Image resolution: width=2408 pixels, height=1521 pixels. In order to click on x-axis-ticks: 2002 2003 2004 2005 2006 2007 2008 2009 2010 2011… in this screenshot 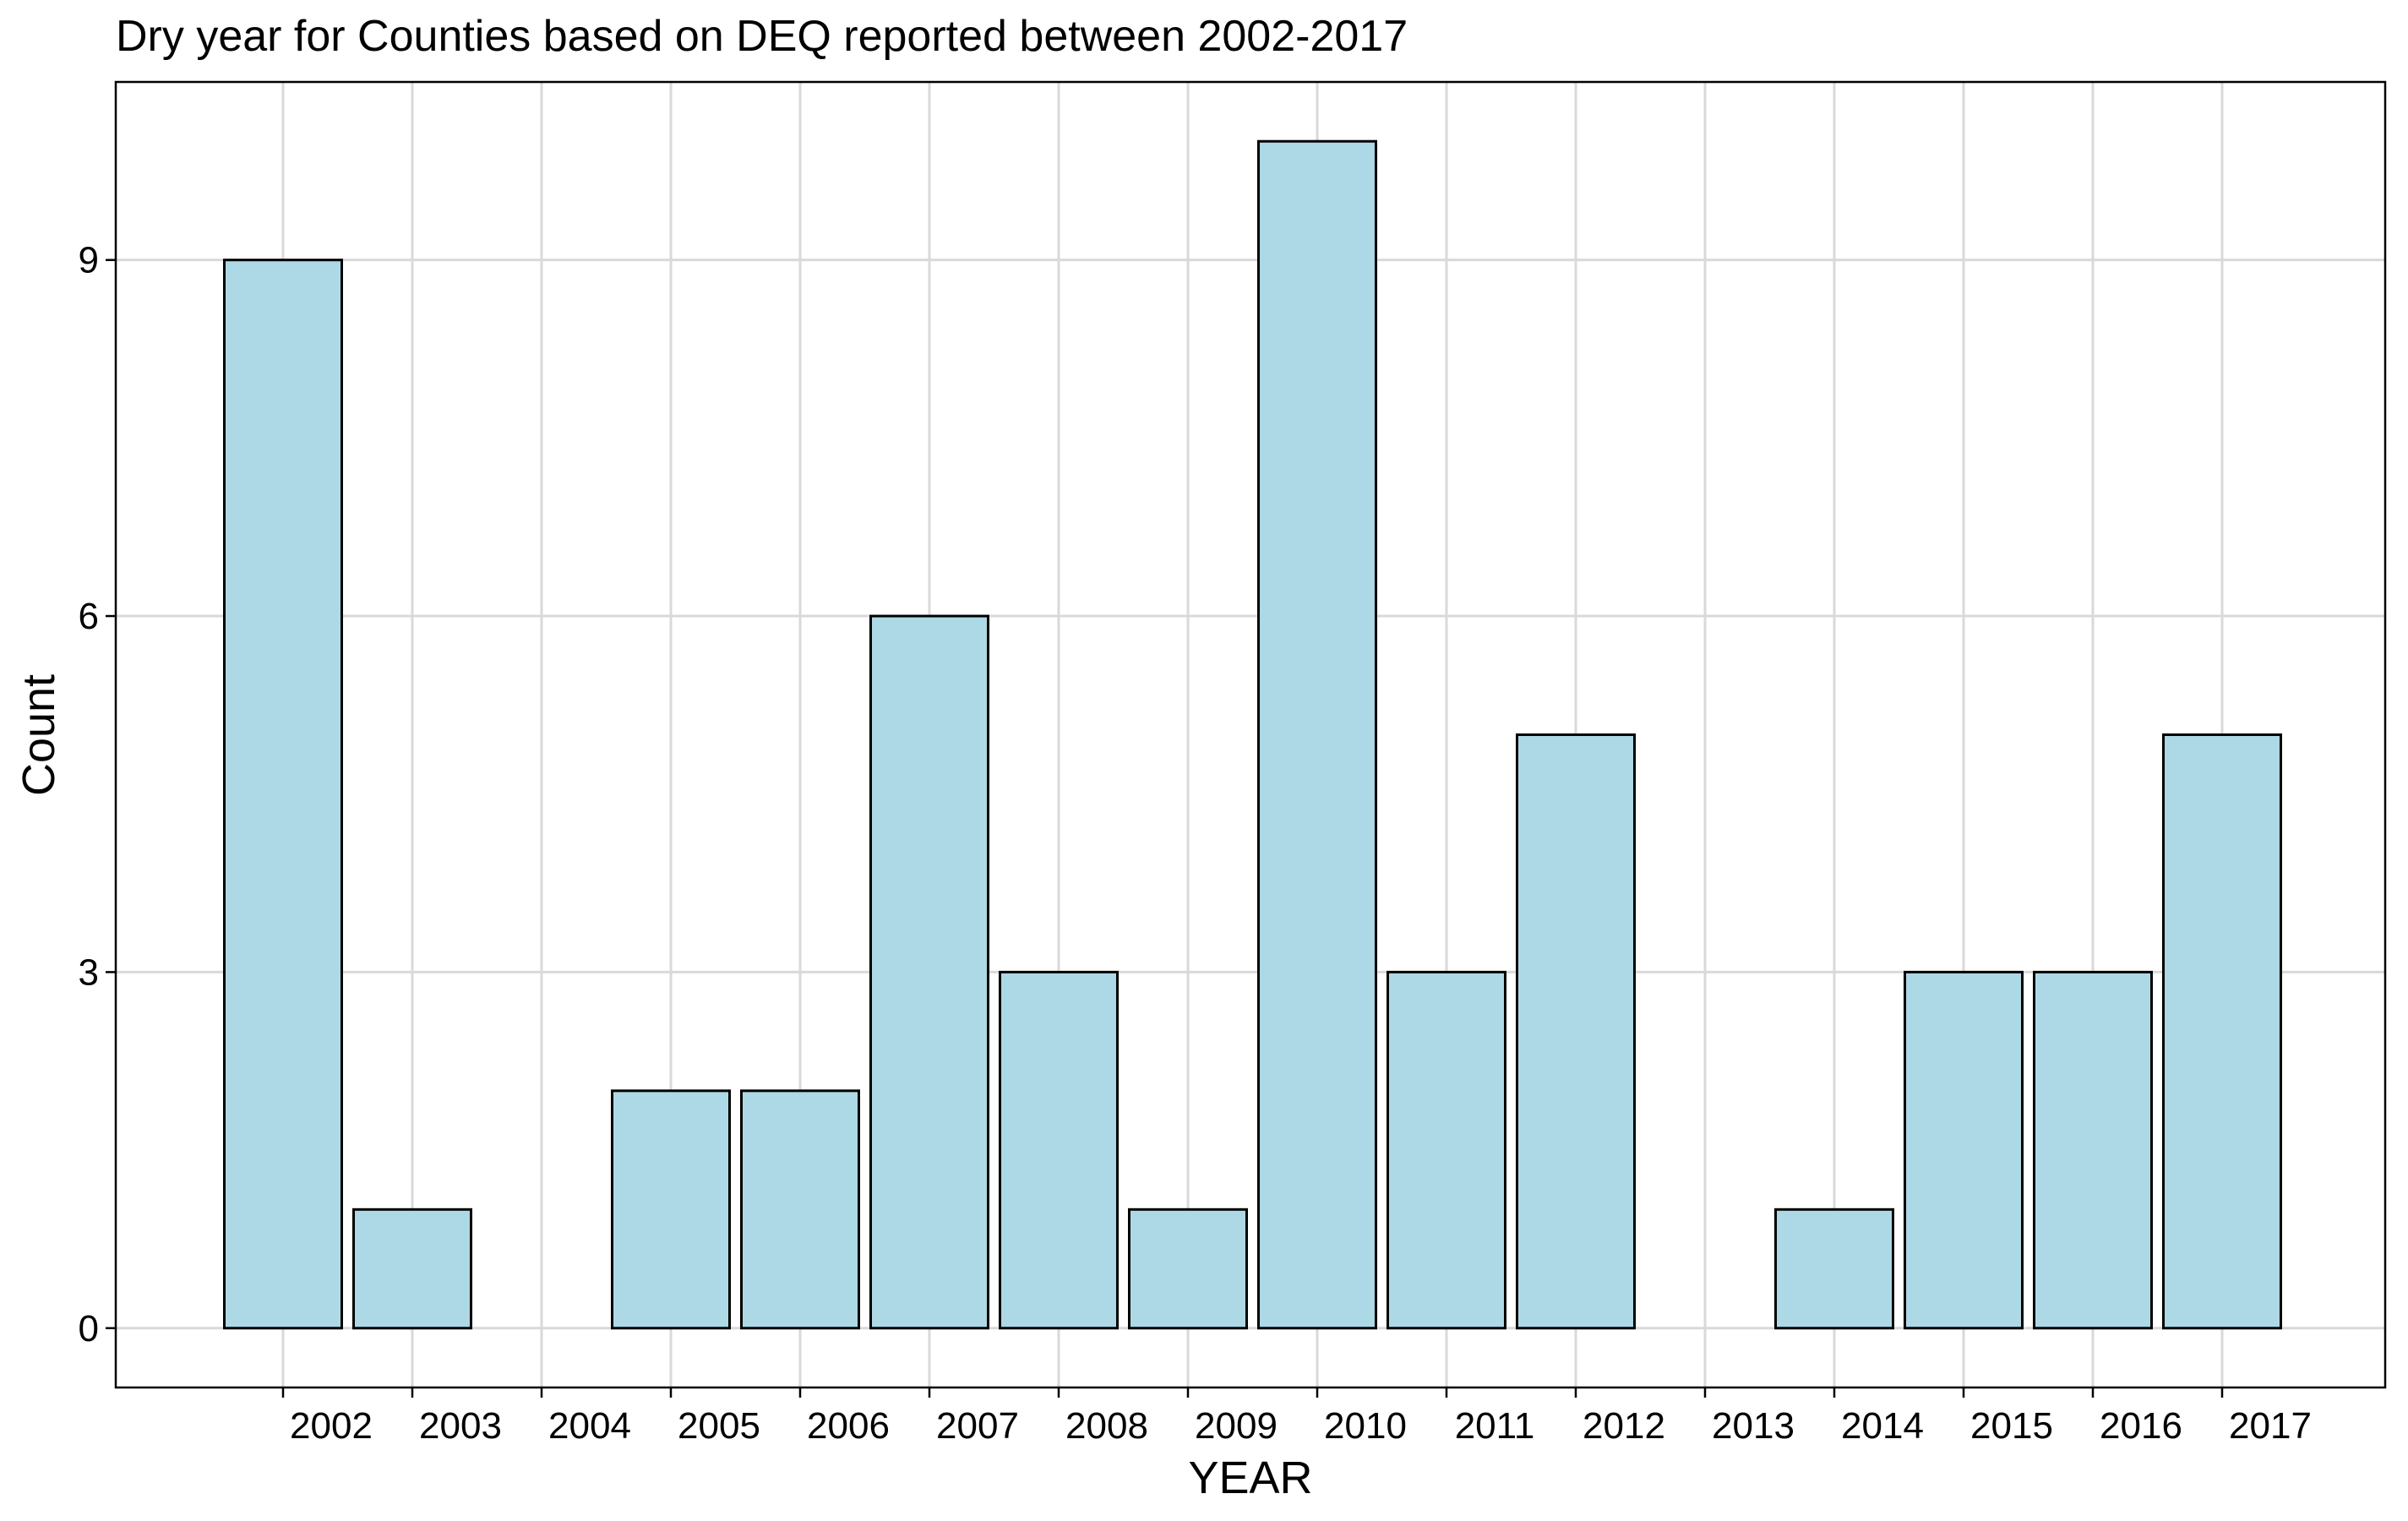, I will do `click(1296, 1417)`.